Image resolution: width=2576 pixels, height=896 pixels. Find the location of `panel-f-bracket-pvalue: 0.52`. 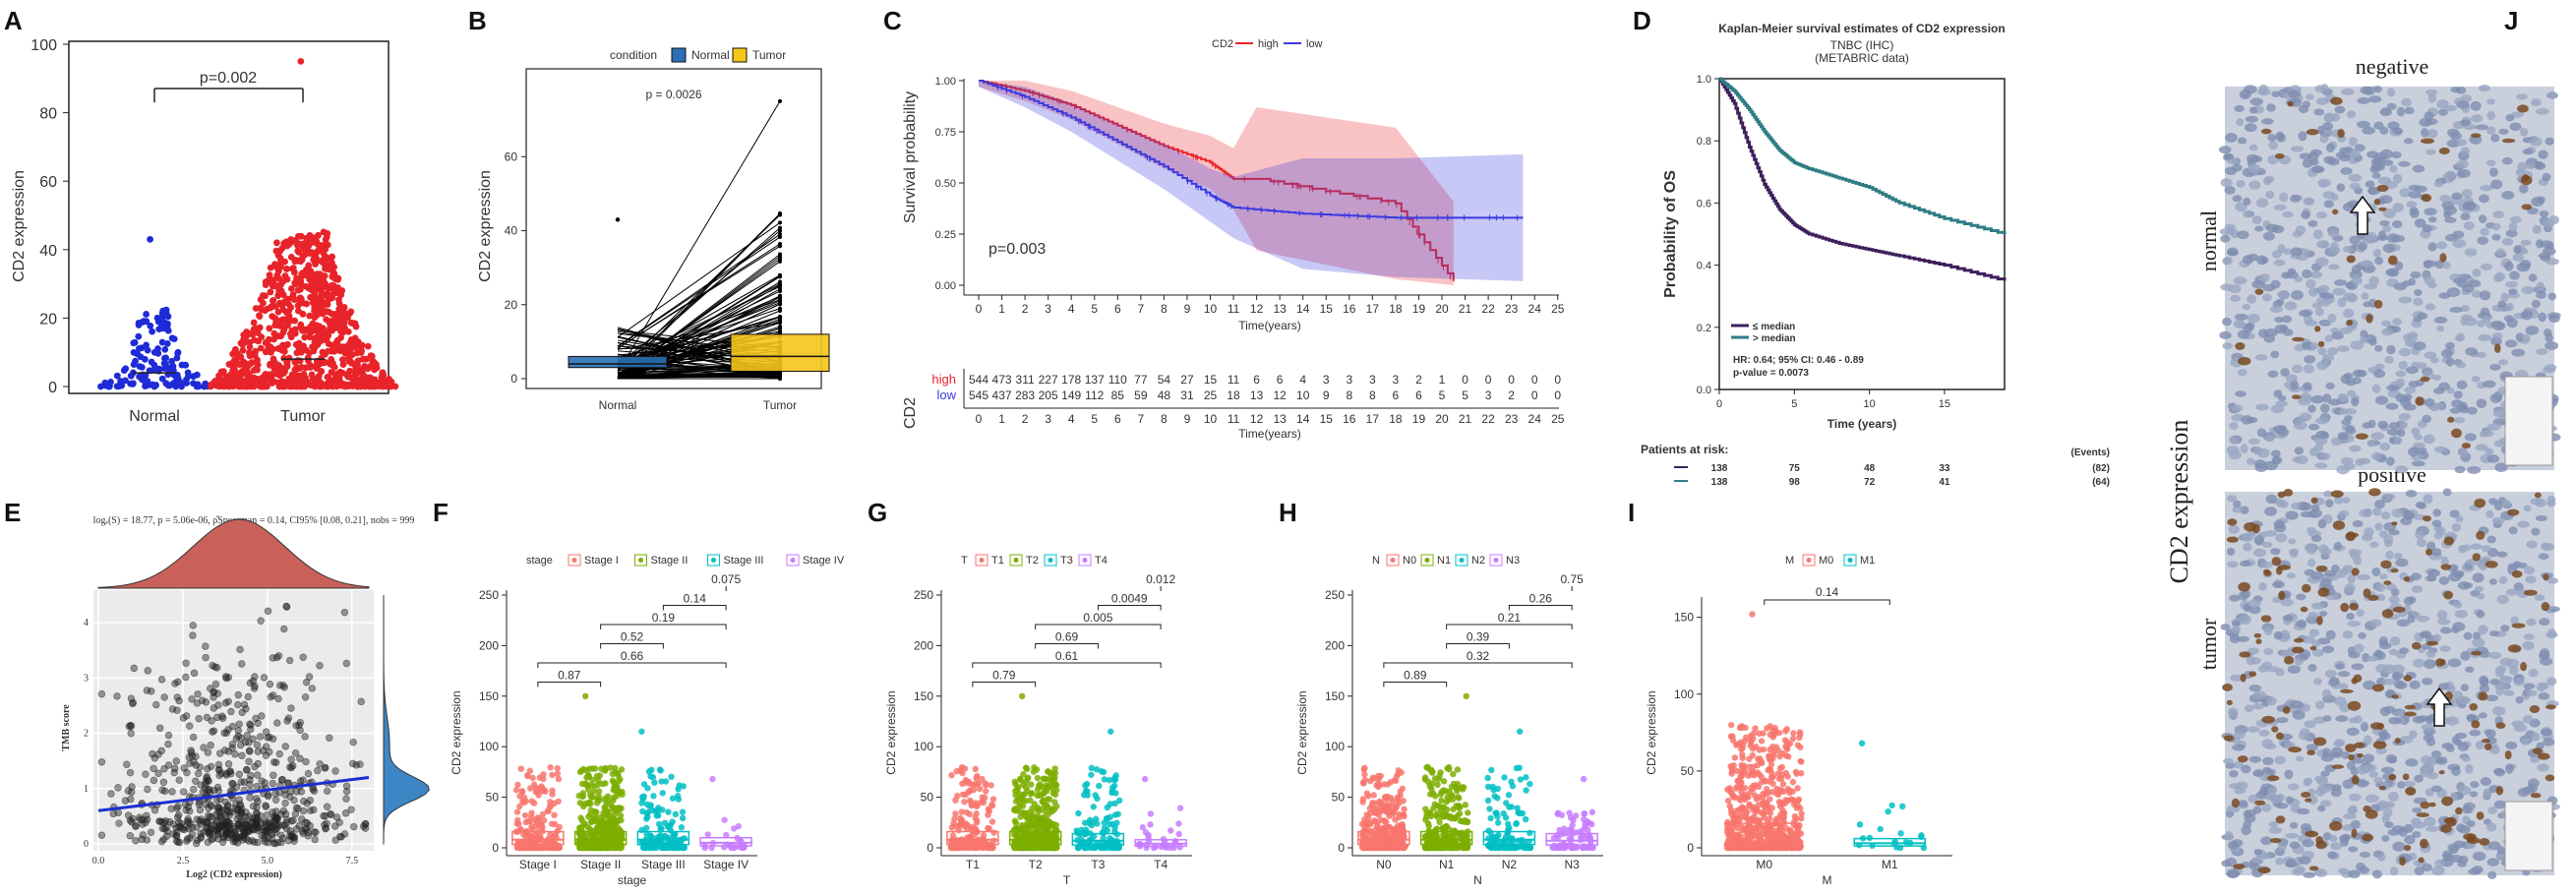

panel-f-bracket-pvalue: 0.52 is located at coordinates (632, 637).